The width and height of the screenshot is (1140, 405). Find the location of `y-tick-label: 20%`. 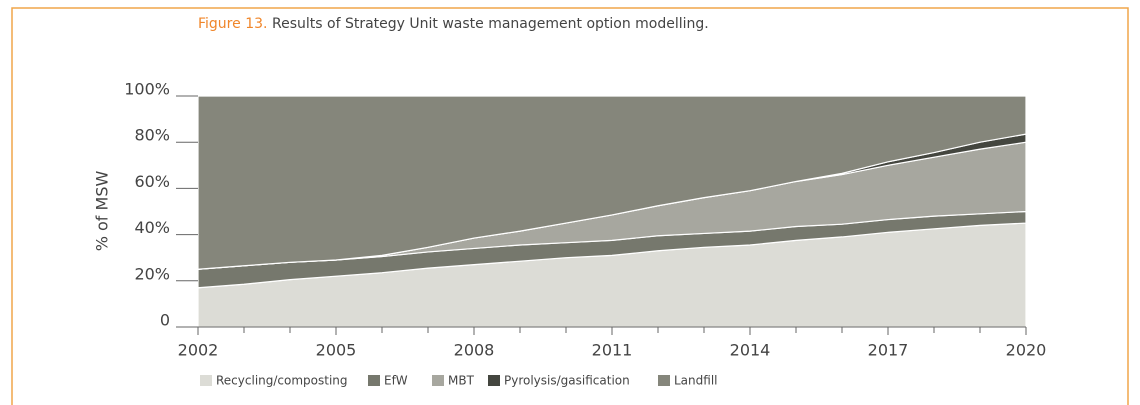

y-tick-label: 20% is located at coordinates (152, 273).